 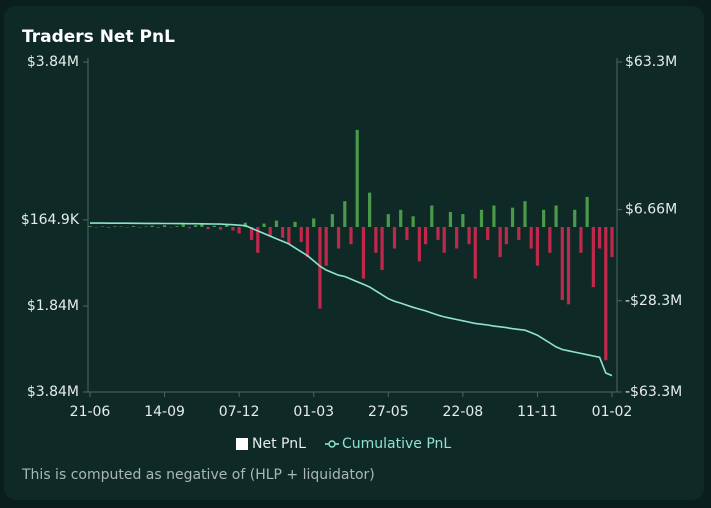 What do you see at coordinates (651, 62) in the screenshot?
I see `y2-tick-label: $63.3M` at bounding box center [651, 62].